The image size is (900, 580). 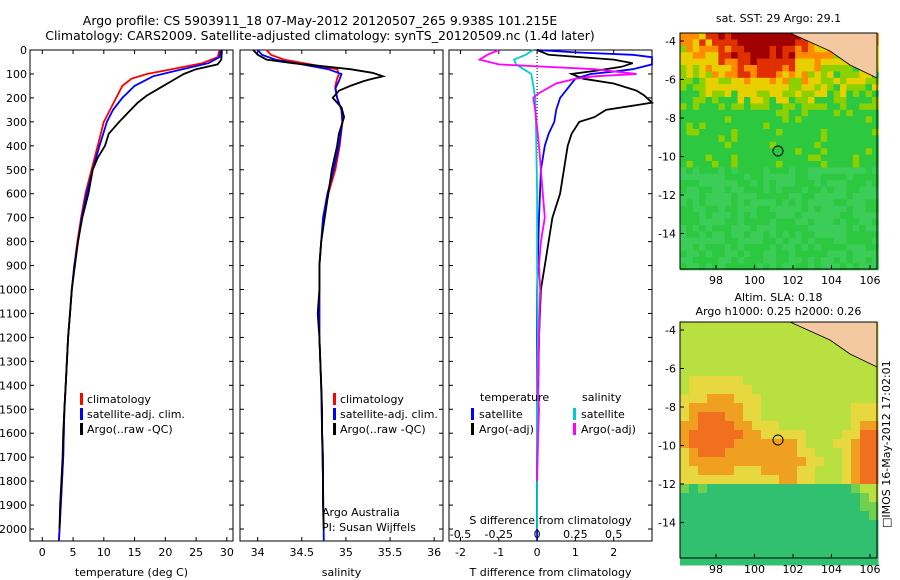 What do you see at coordinates (346, 552) in the screenshot?
I see `x-tick-label: 35` at bounding box center [346, 552].